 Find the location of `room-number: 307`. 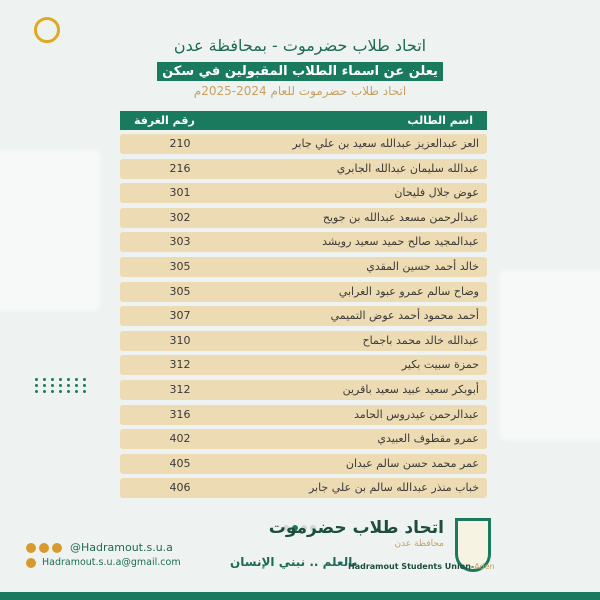

room-number: 307 is located at coordinates (180, 316).